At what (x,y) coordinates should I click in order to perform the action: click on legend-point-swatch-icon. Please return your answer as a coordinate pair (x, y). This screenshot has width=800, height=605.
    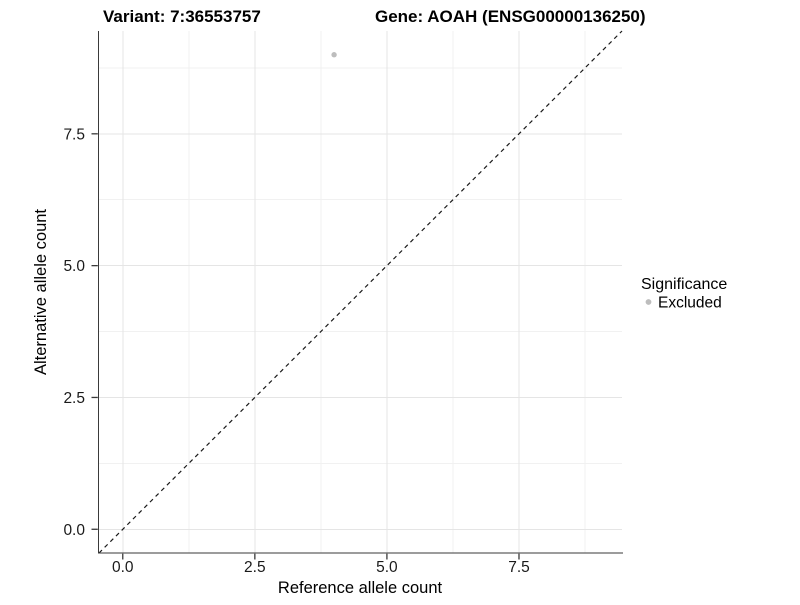
    Looking at the image, I should click on (648, 302).